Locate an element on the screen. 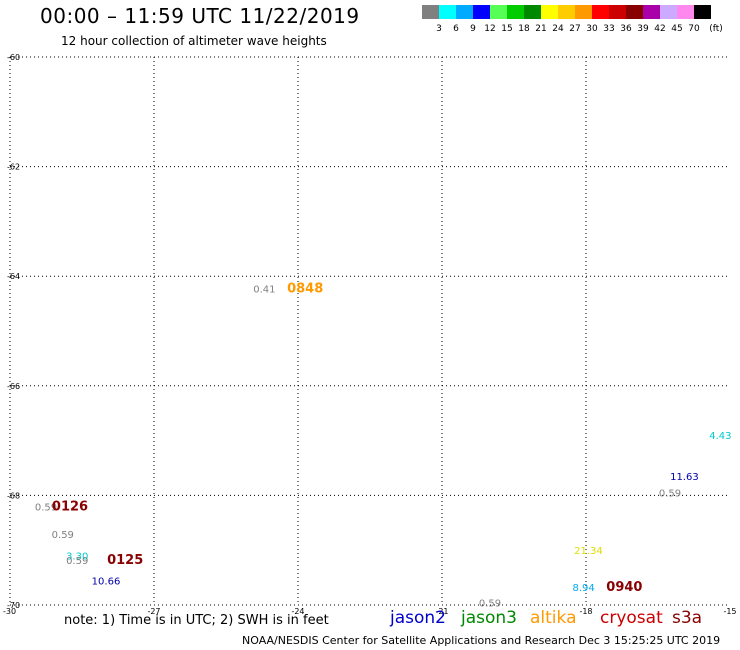  y-tick-label: -60 is located at coordinates (13, 57).